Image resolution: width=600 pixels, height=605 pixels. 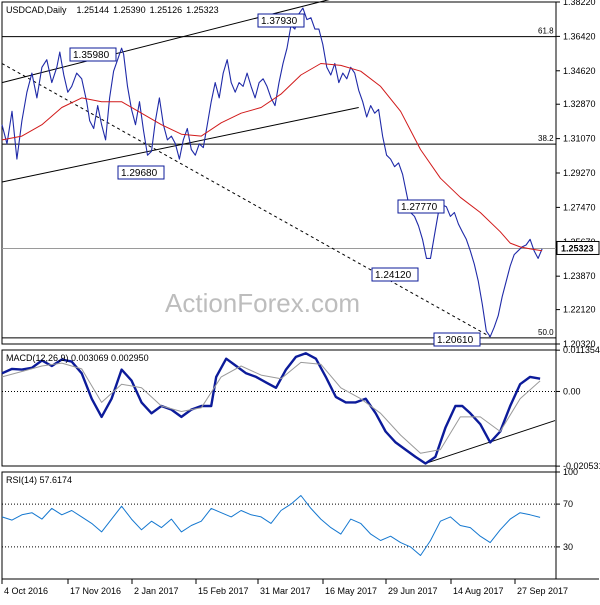 I want to click on current-price-tag, so click(x=578, y=247).